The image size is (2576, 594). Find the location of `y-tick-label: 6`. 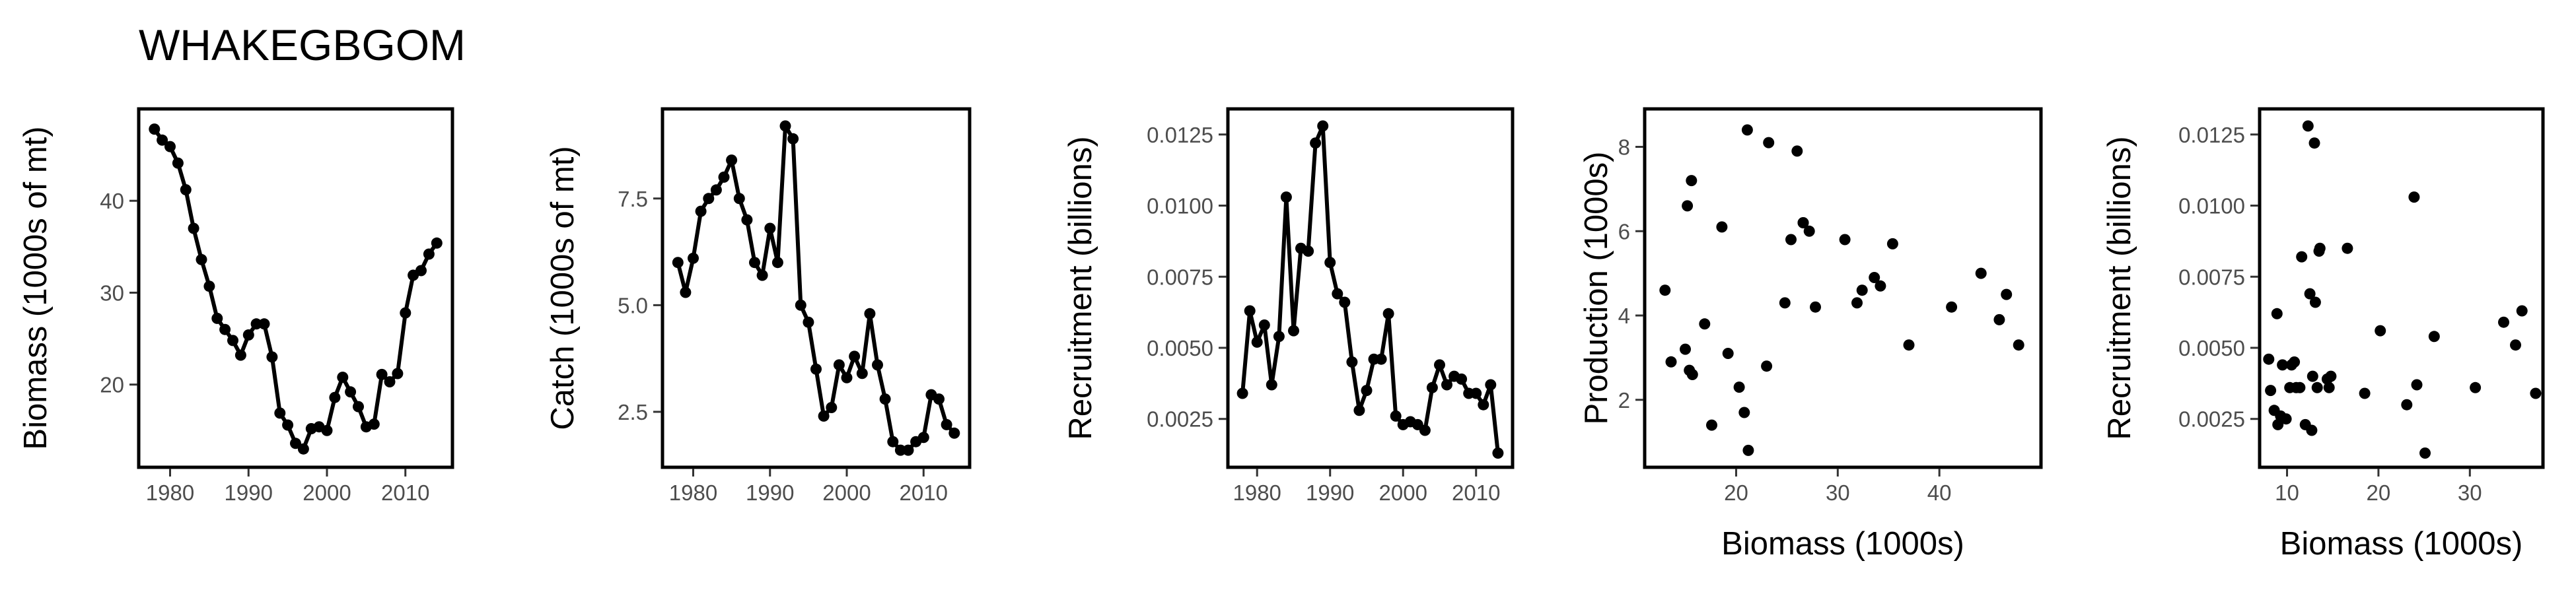

y-tick-label: 6 is located at coordinates (1624, 231).